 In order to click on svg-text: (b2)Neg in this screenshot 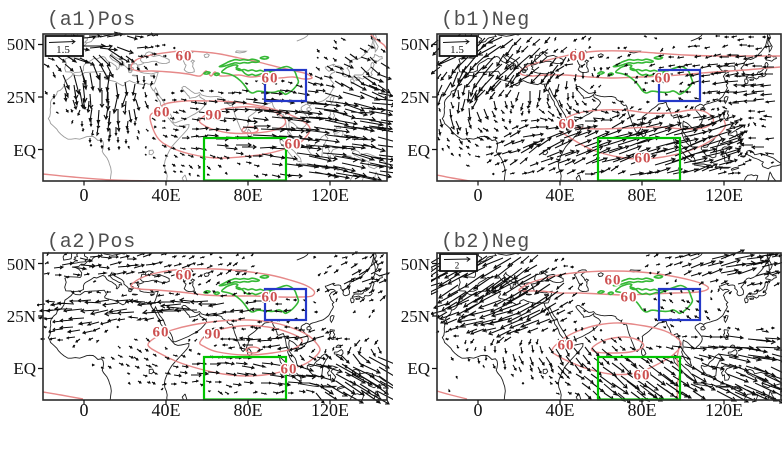, I will do `click(485, 242)`.